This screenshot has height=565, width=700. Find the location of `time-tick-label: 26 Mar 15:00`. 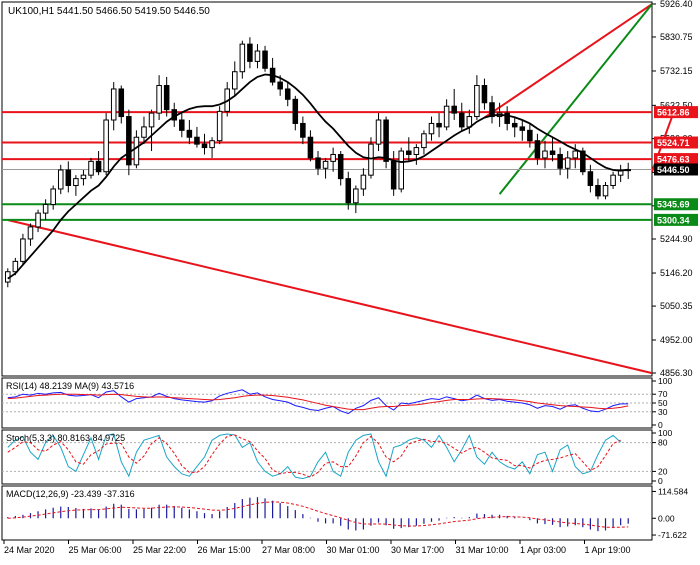

time-tick-label: 26 Mar 15:00 is located at coordinates (224, 550).